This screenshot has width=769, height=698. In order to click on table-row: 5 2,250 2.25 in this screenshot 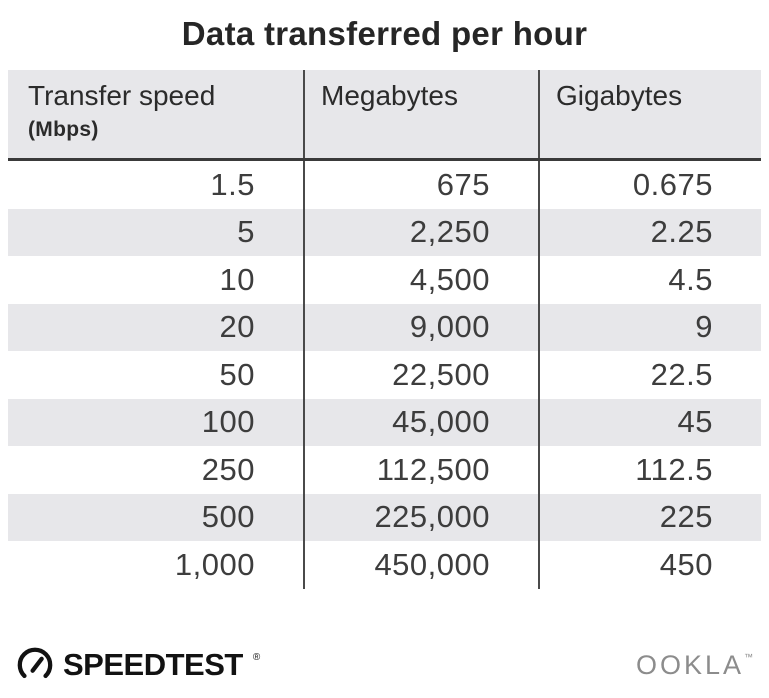, I will do `click(384, 232)`.